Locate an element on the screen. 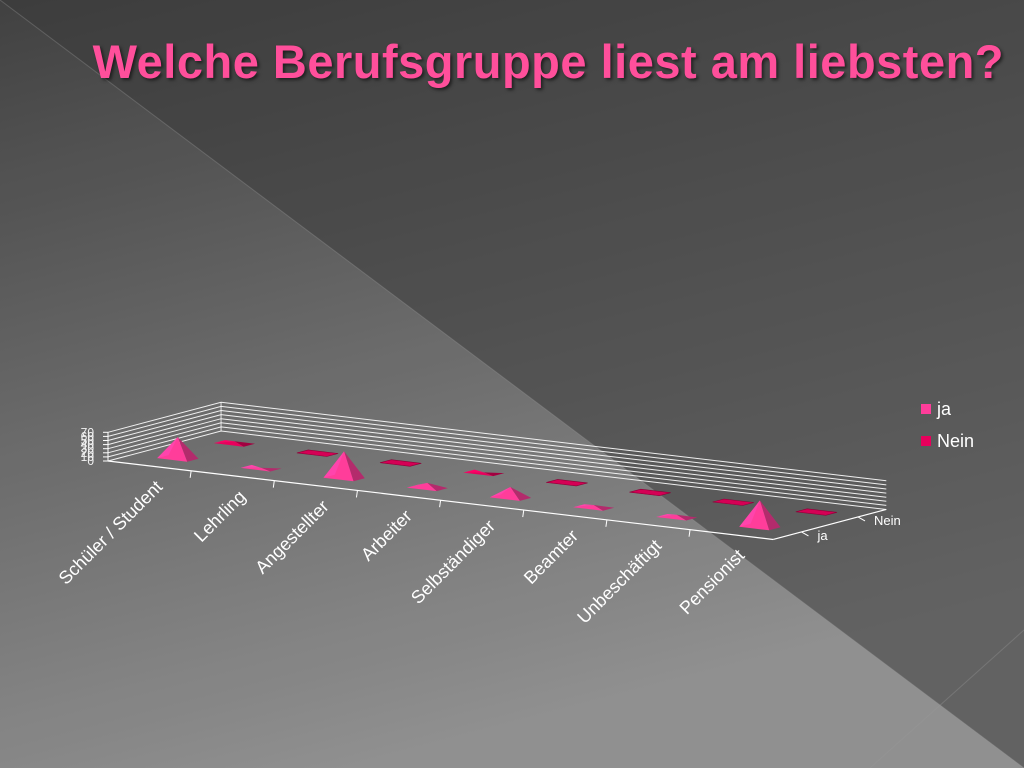 This screenshot has width=1024, height=768. category-label: Angestellter is located at coordinates (291, 536).